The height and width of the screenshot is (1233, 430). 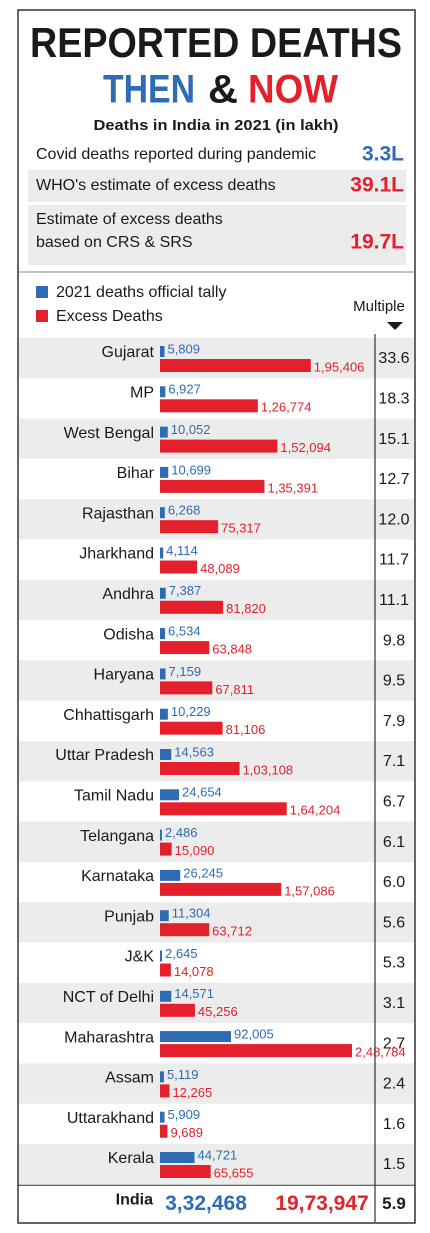 I want to click on summary-row, so click(x=217, y=154).